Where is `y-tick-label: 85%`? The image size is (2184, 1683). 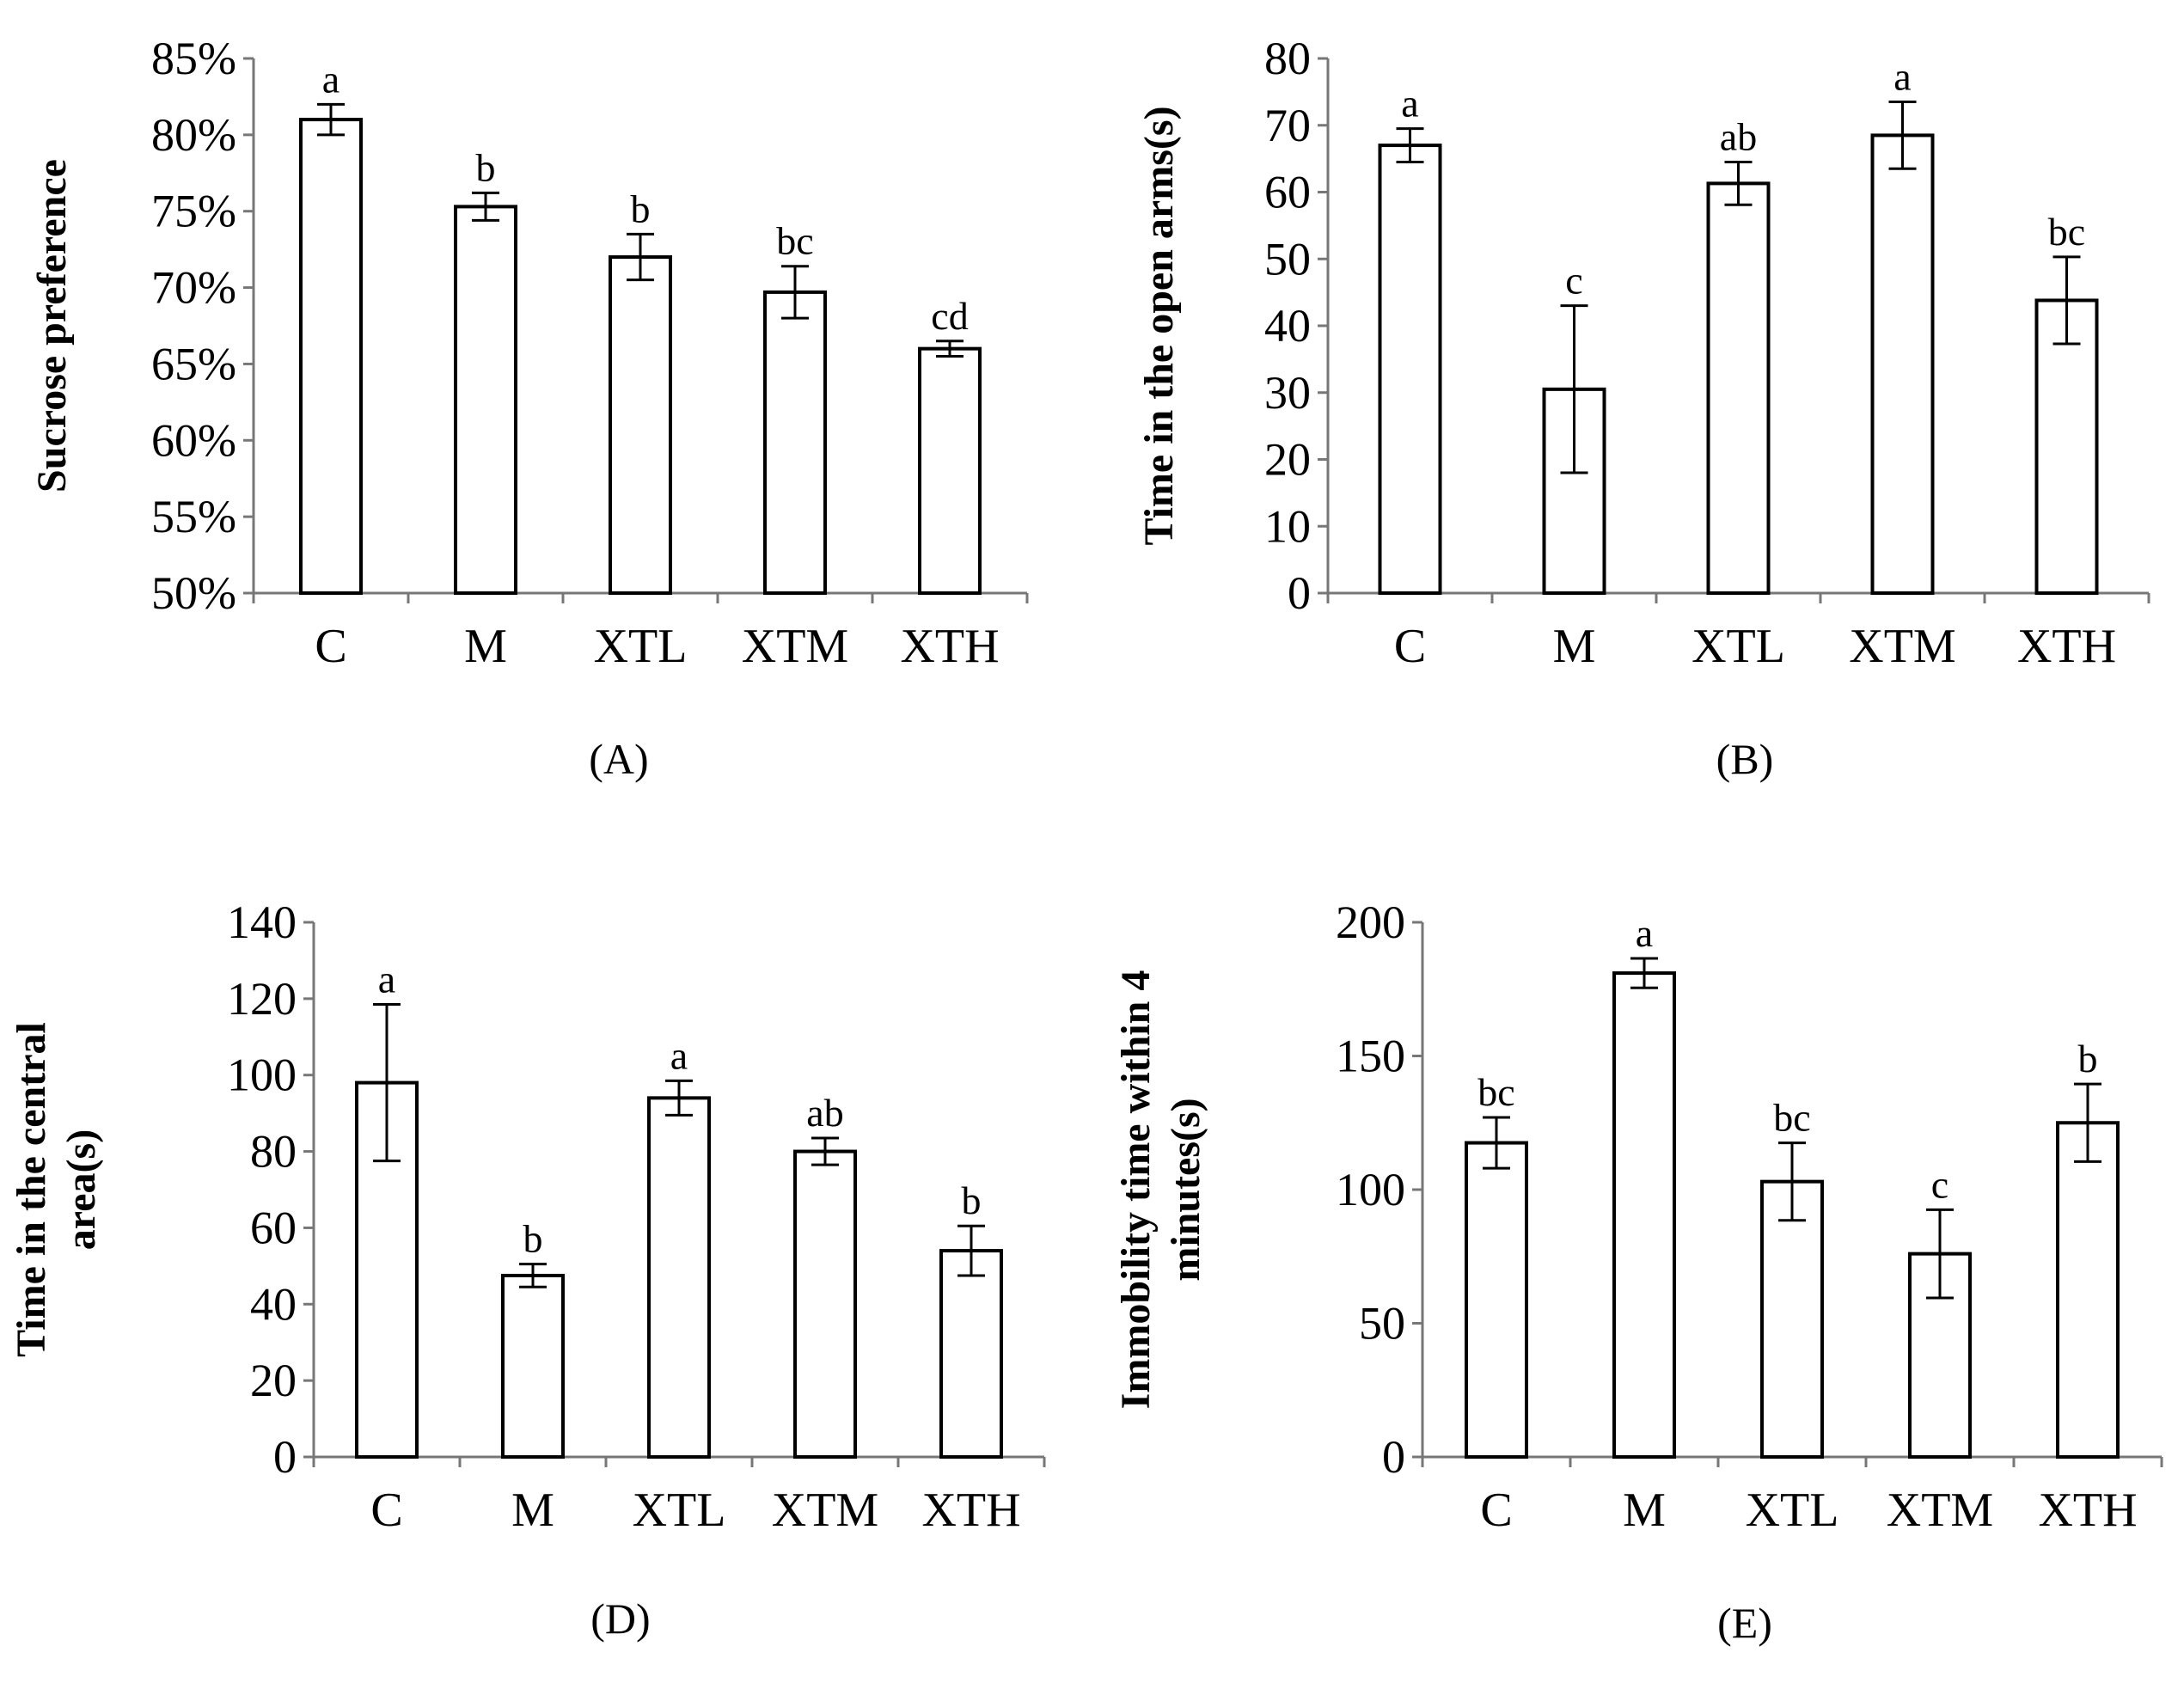
y-tick-label: 85% is located at coordinates (194, 58).